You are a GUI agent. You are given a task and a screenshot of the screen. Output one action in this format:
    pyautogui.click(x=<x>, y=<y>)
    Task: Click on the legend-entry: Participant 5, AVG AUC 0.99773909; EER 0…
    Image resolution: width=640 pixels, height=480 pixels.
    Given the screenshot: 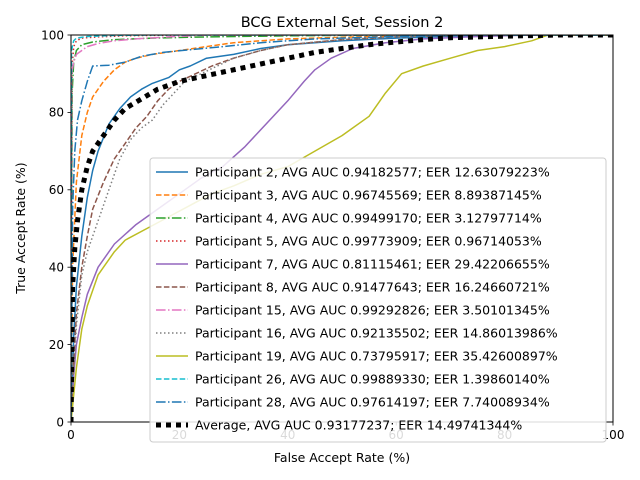 What is the action you would take?
    pyautogui.click(x=368, y=241)
    